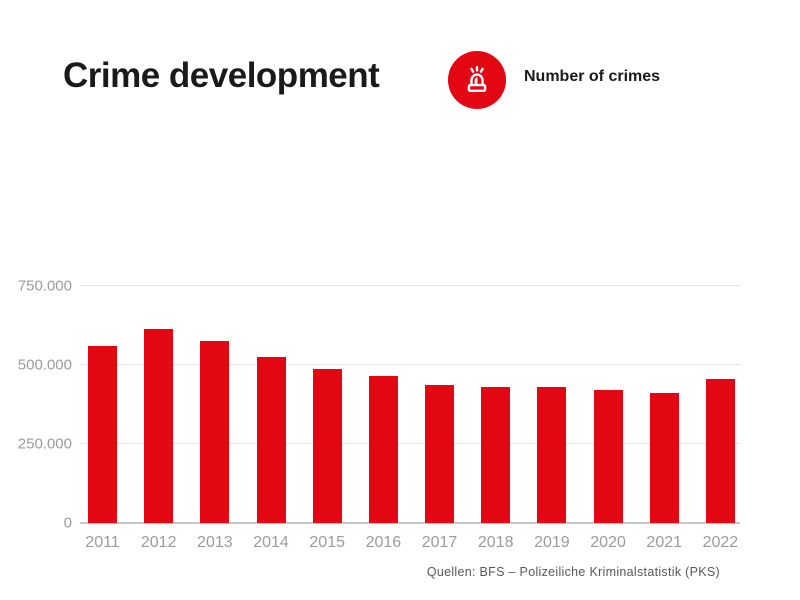 This screenshot has width=800, height=600. I want to click on bar-2020: 2020, so click(608, 470).